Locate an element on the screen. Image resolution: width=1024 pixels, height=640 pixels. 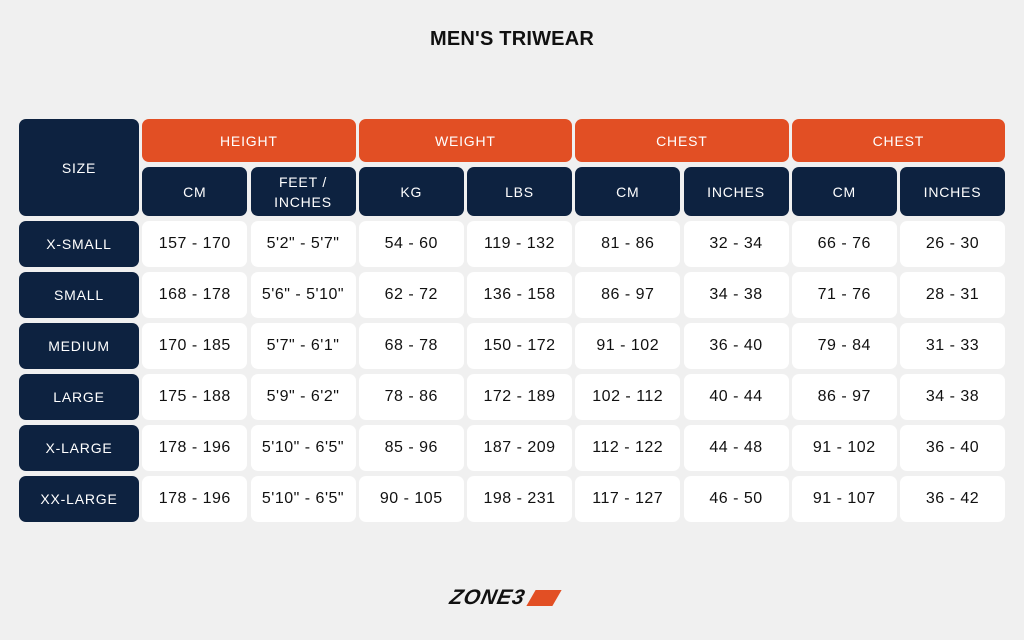
page-title: MEN'S TRIWEAR is located at coordinates (512, 39).